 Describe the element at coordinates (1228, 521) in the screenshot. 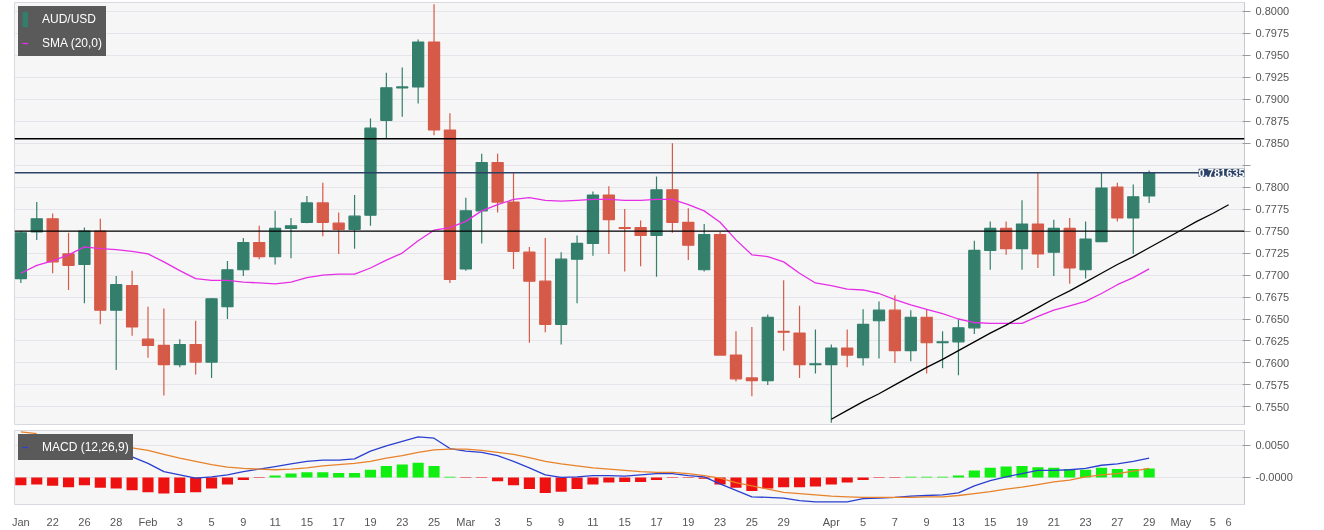

I see `category-label: 6` at that location.